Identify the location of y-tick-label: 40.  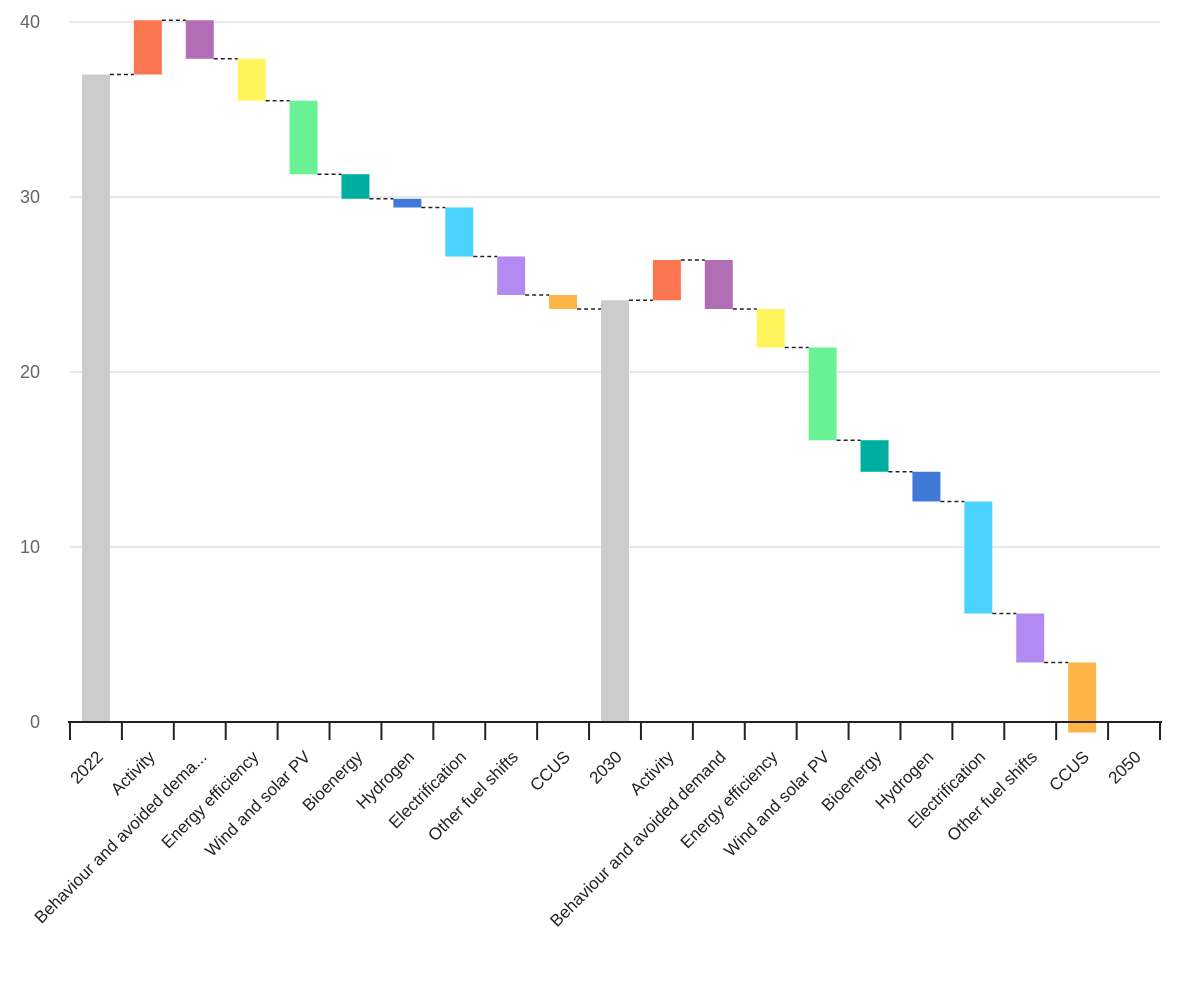
(30, 22).